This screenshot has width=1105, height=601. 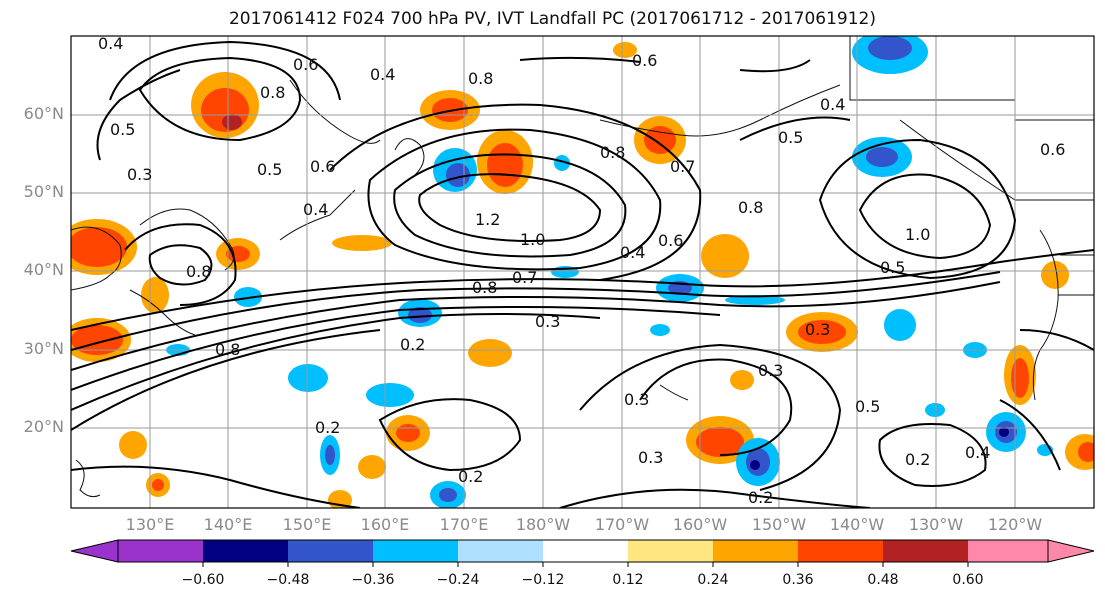 I want to click on colorbar-tick-label: −0.36, so click(x=373, y=580).